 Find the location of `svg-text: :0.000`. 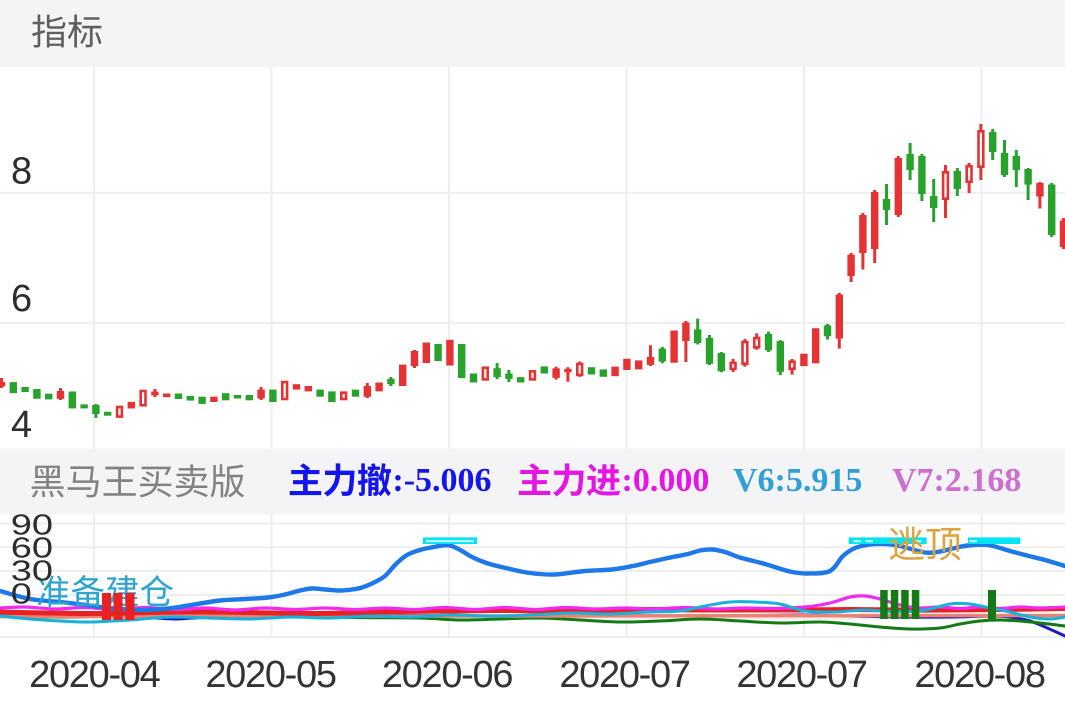

svg-text: :0.000 is located at coordinates (666, 480).